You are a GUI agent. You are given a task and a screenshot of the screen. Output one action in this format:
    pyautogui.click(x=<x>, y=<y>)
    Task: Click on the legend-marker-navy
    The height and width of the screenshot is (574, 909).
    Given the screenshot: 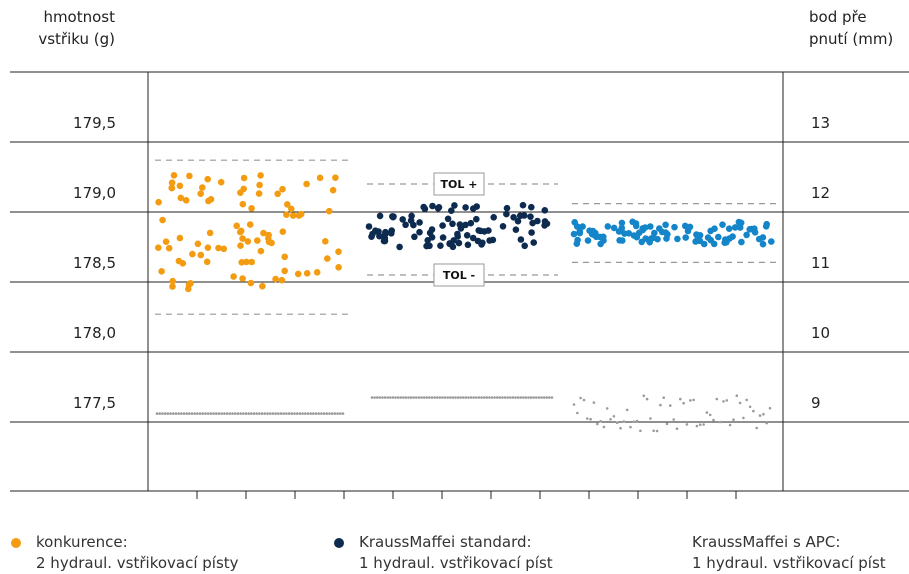 What is the action you would take?
    pyautogui.click(x=339, y=543)
    